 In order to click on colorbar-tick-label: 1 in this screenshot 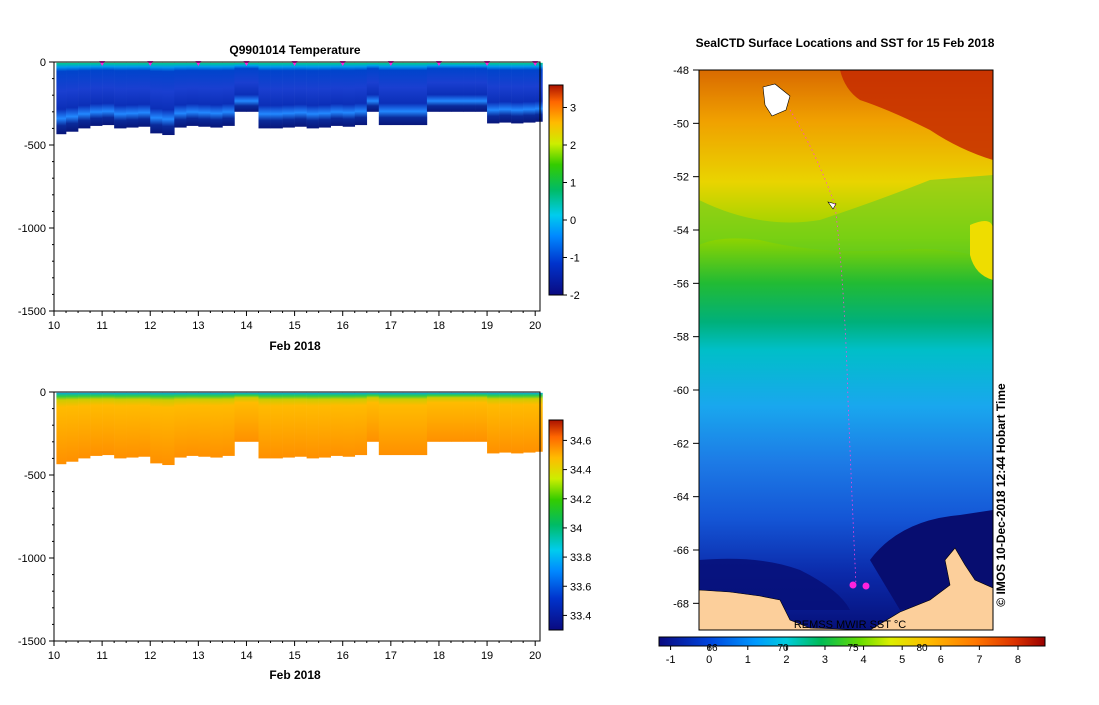, I will do `click(573, 184)`.